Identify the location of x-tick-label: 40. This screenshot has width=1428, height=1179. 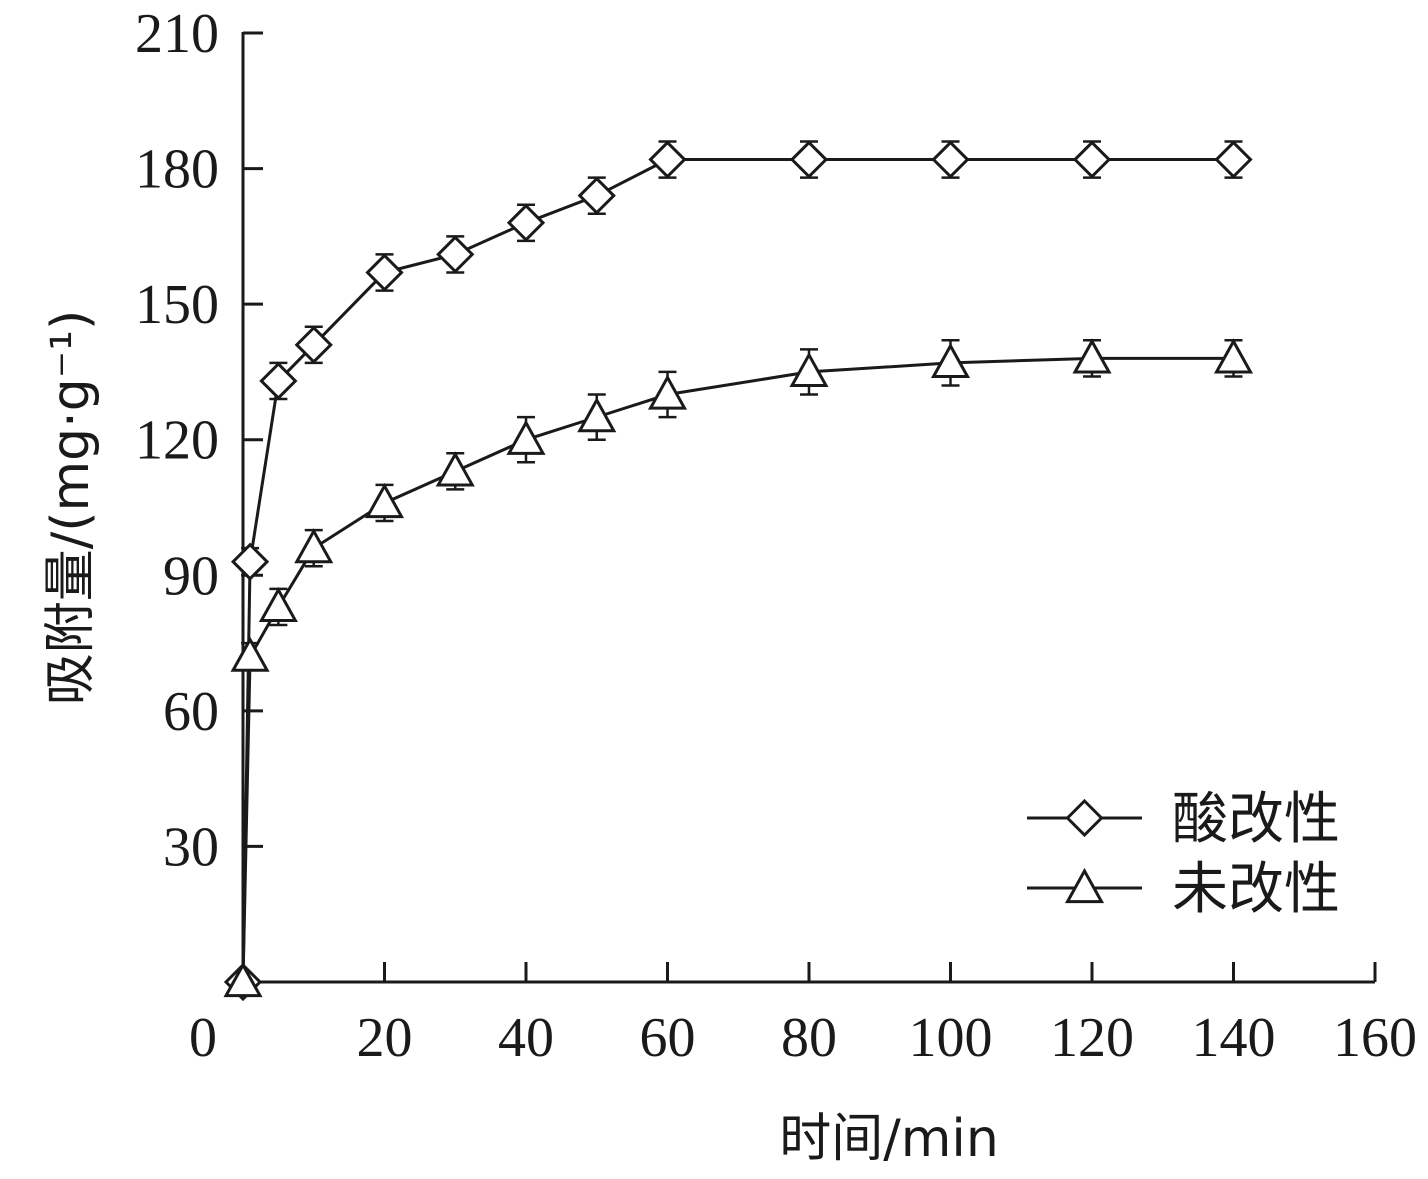
(526, 1038).